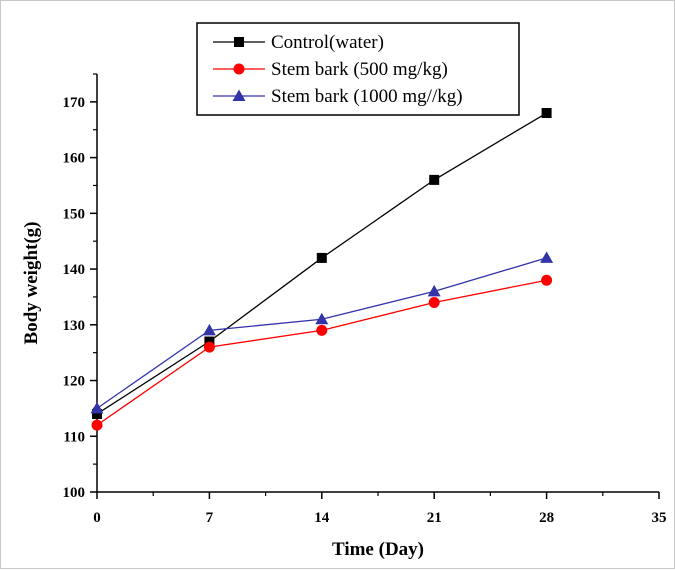 The image size is (675, 570). What do you see at coordinates (31, 283) in the screenshot?
I see `y-axis-title: Body weight(g)` at bounding box center [31, 283].